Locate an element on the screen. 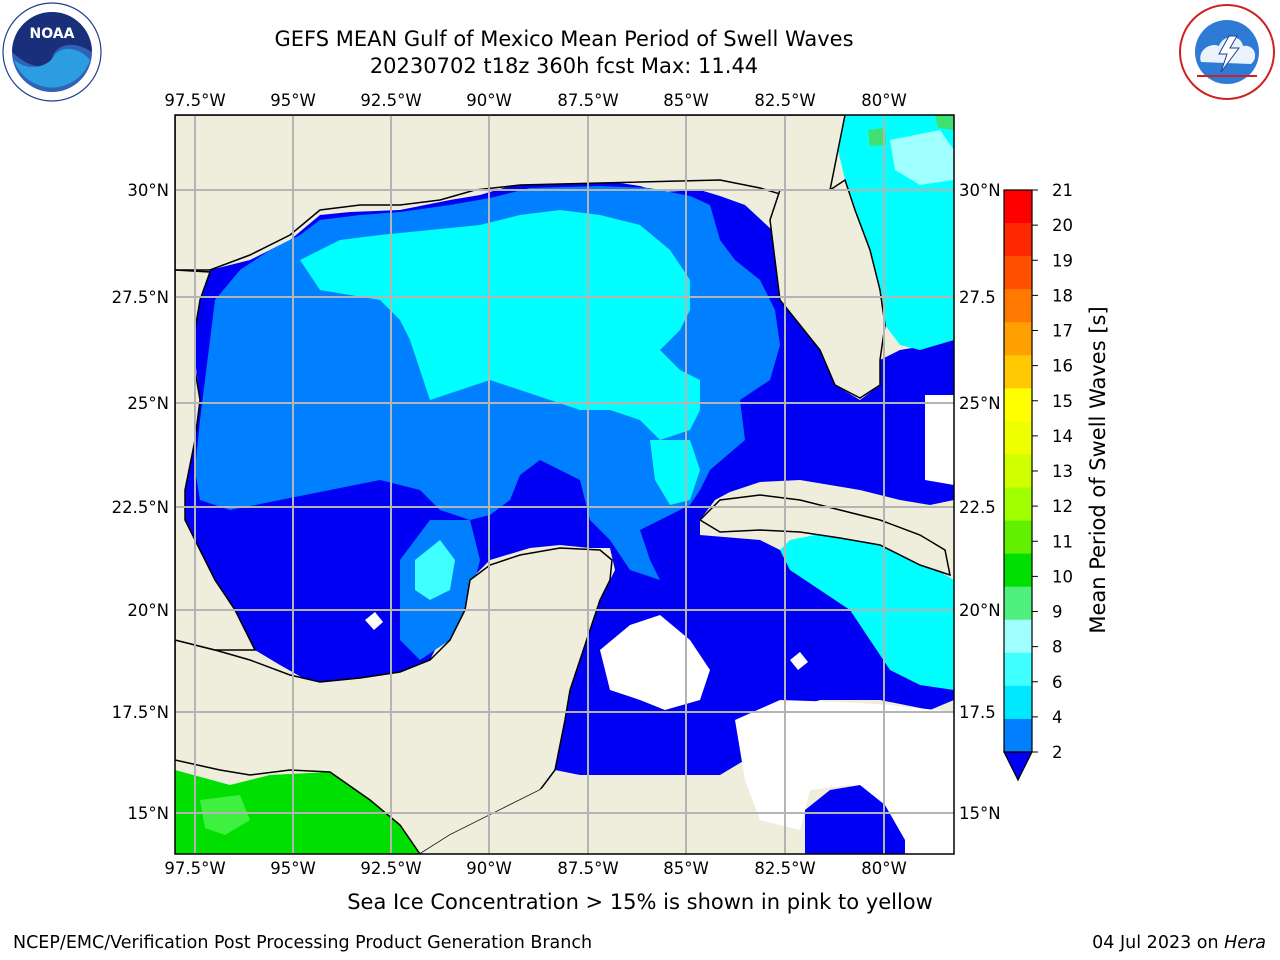 The image size is (1280, 960). lon-label-top: 92.5°W is located at coordinates (390, 100).